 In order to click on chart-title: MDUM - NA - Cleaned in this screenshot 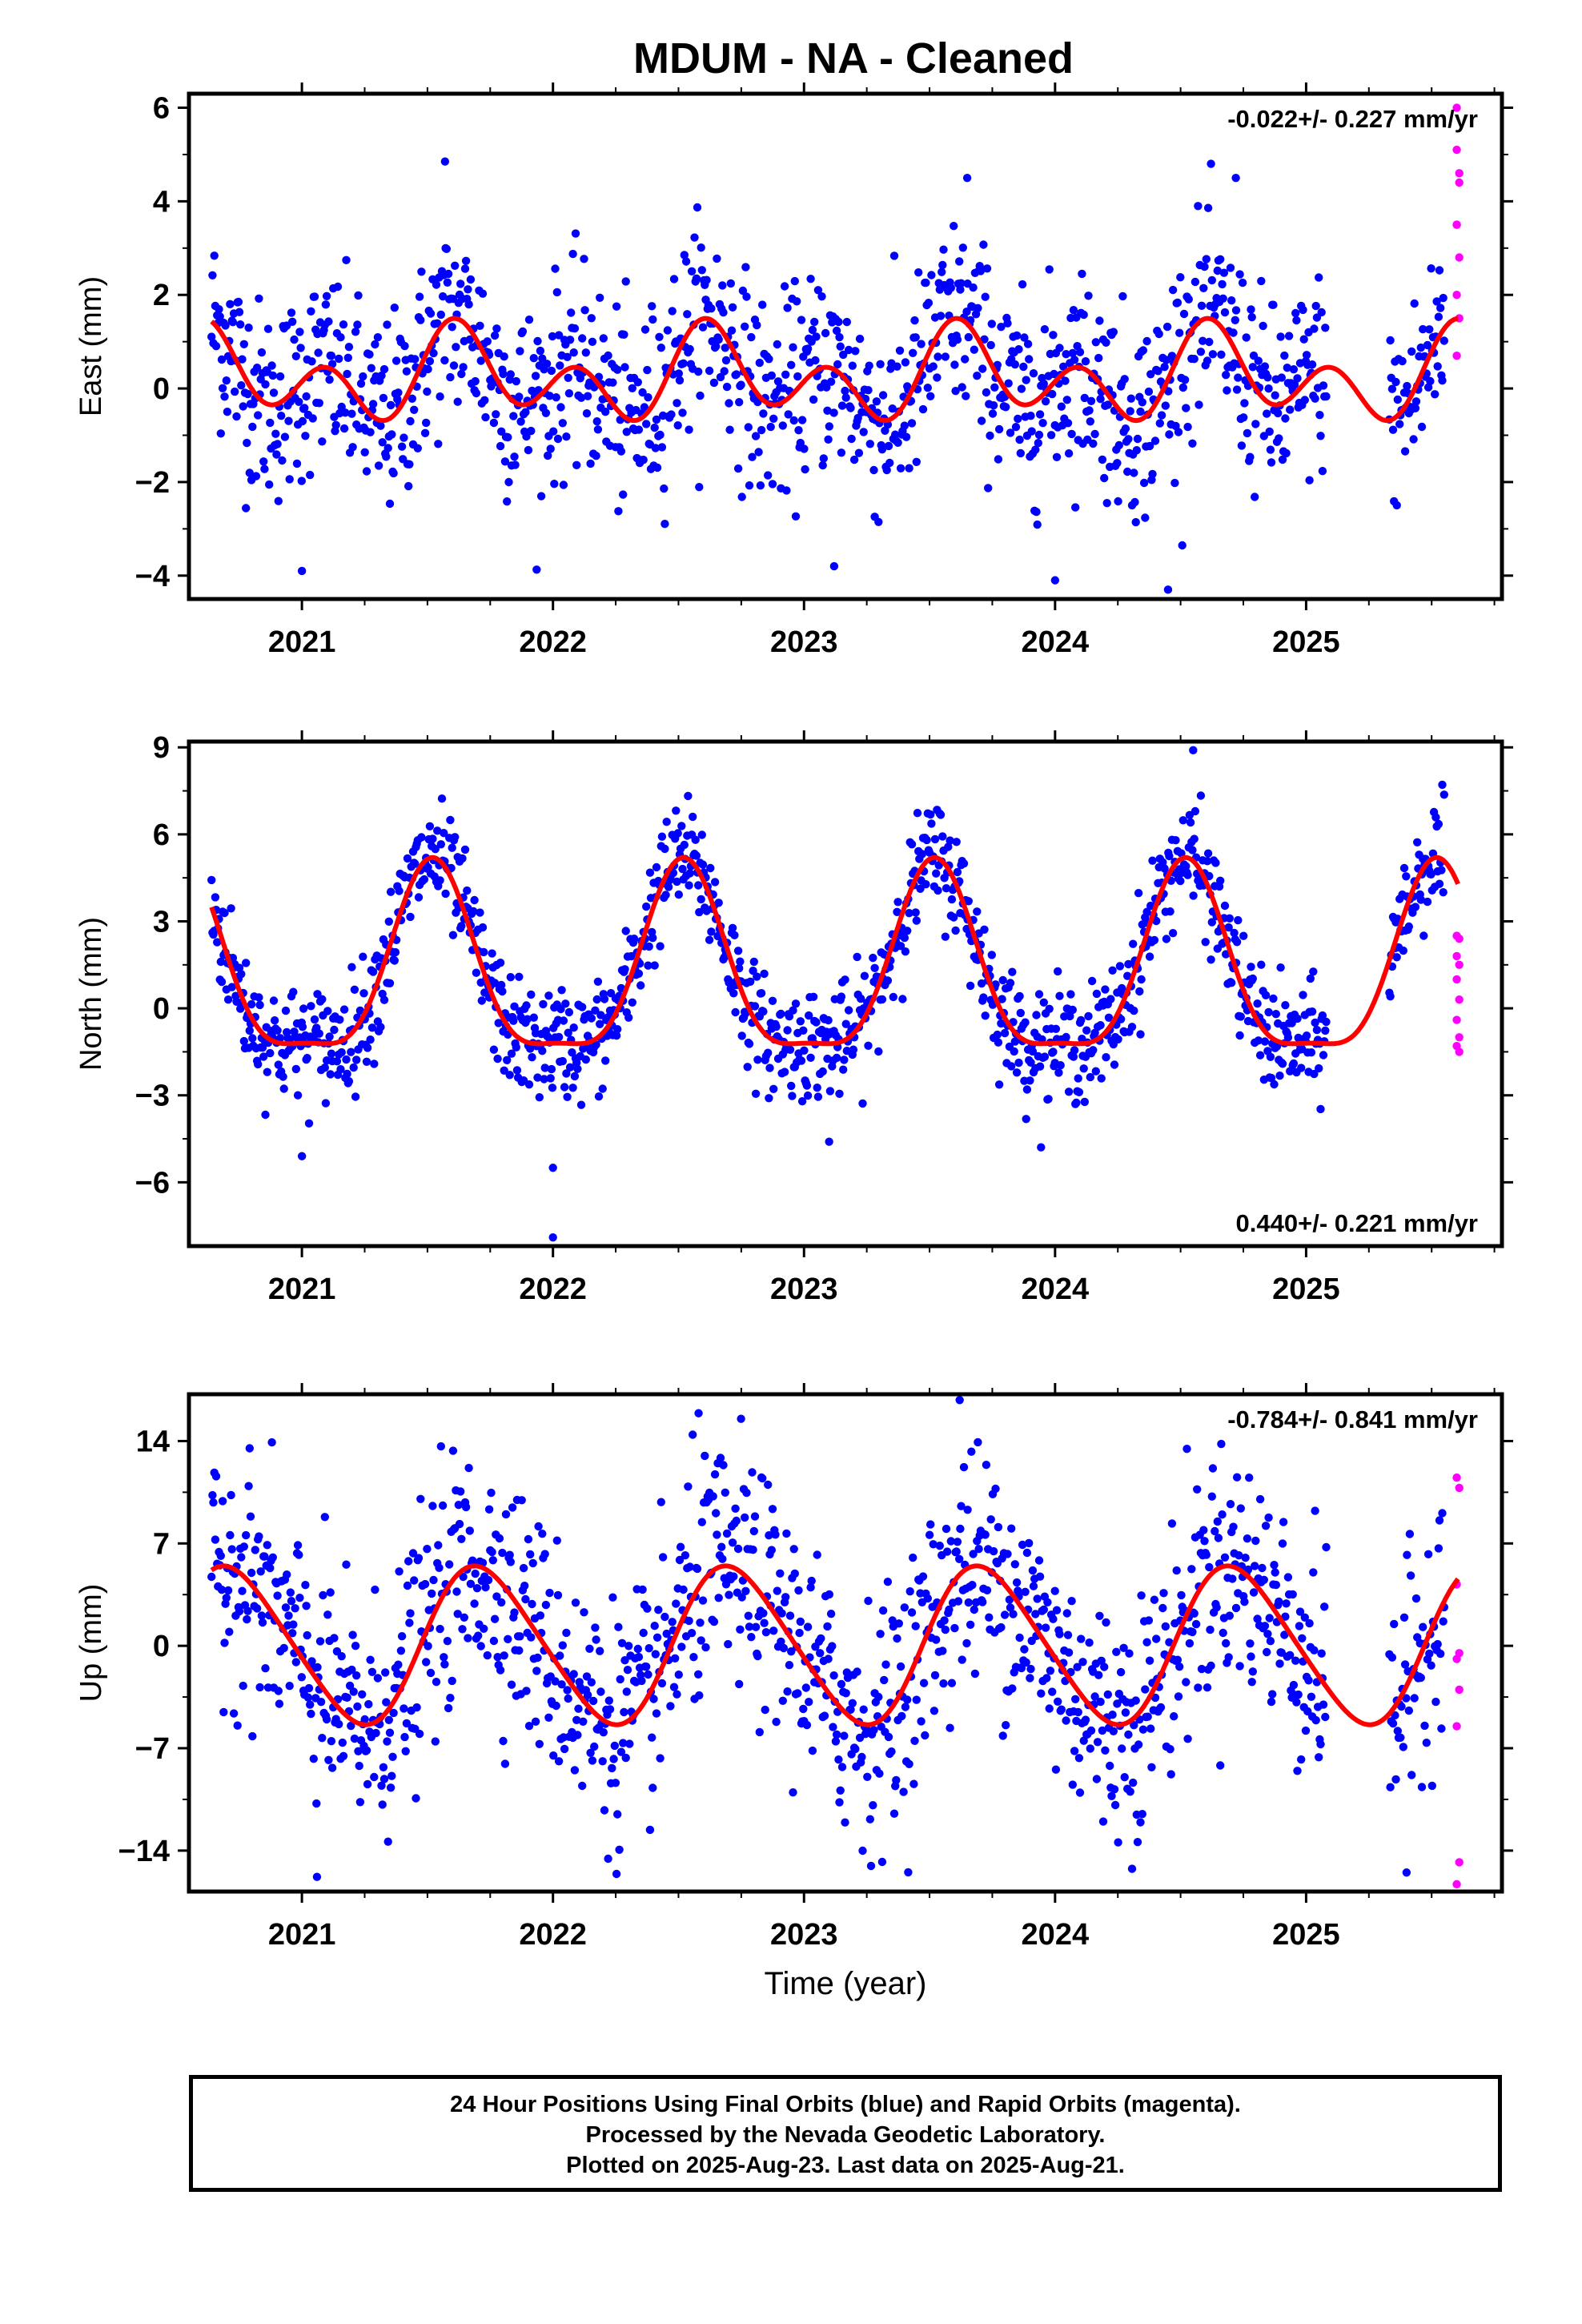, I will do `click(853, 58)`.